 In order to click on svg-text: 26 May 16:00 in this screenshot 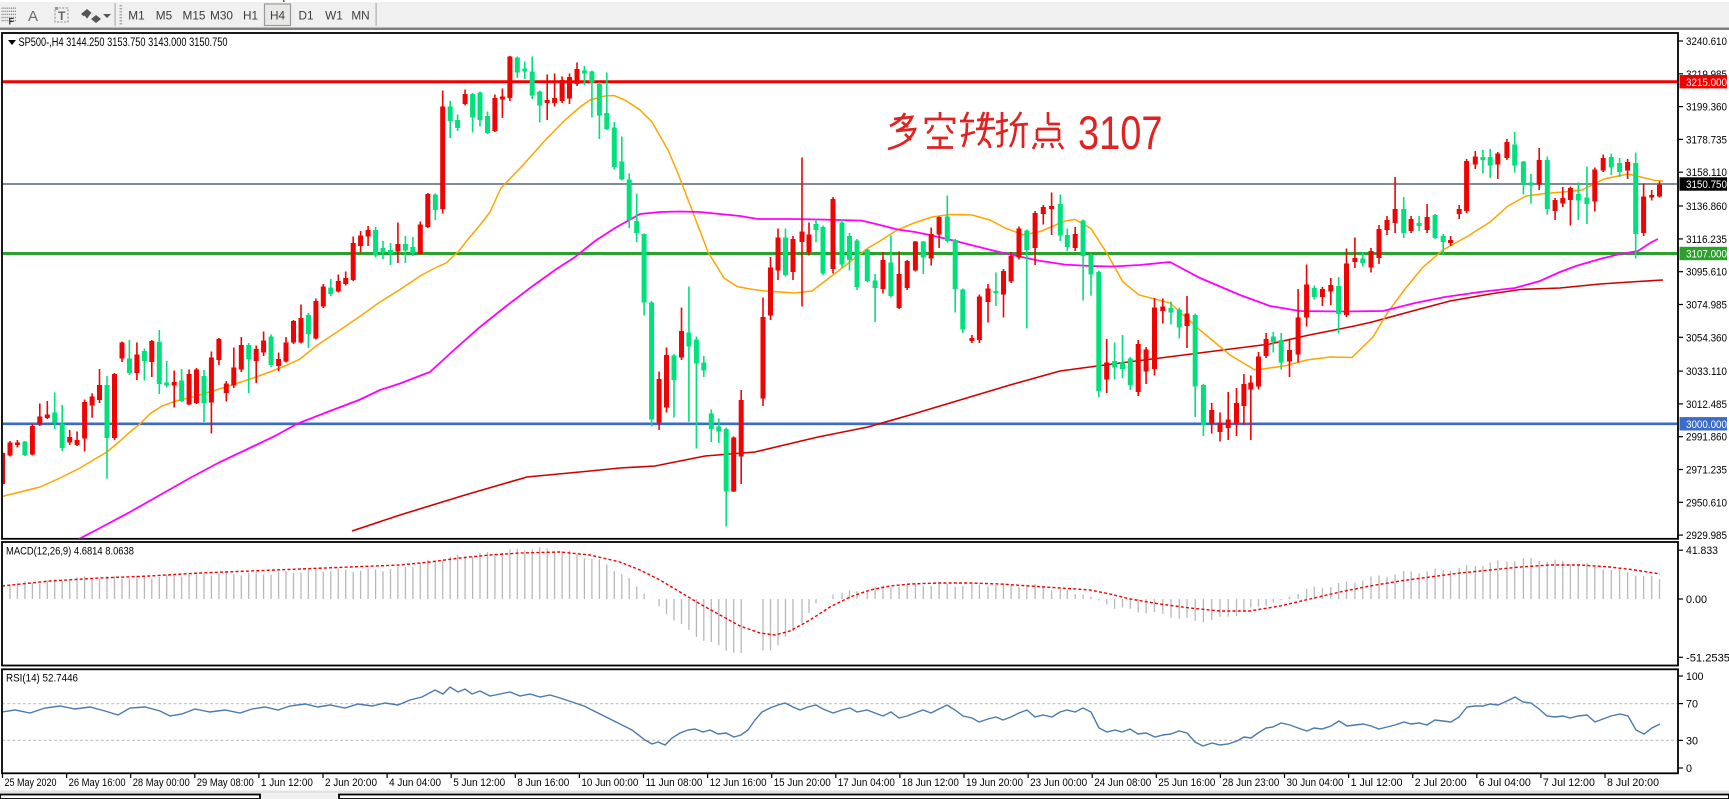, I will do `click(97, 783)`.